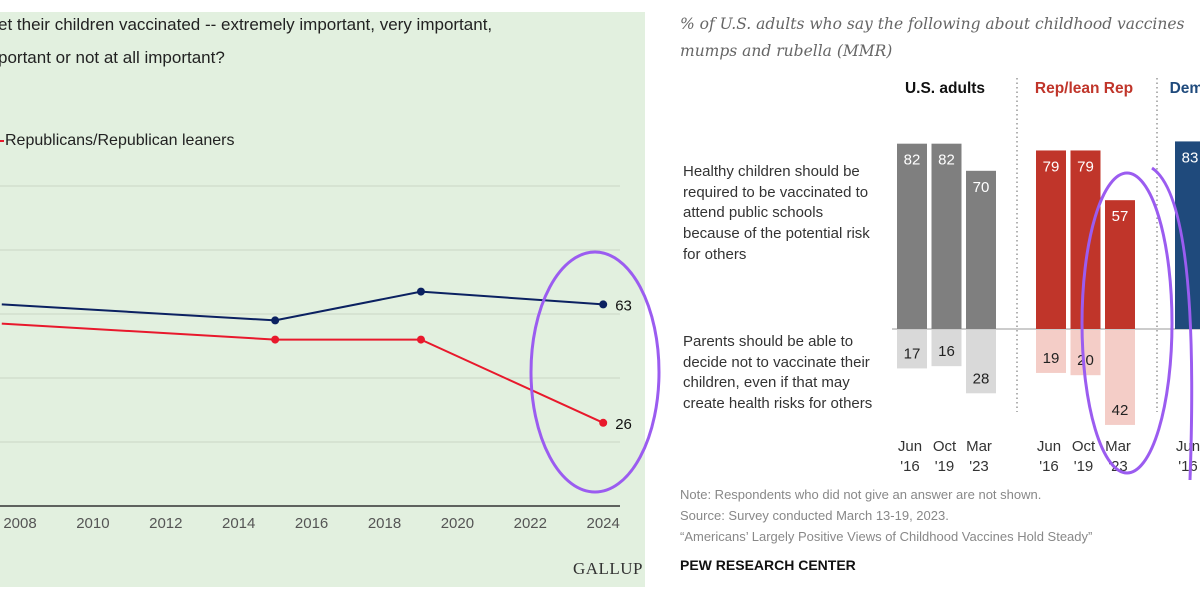  Describe the element at coordinates (457, 523) in the screenshot. I see `x-tick-label: 2020` at that location.